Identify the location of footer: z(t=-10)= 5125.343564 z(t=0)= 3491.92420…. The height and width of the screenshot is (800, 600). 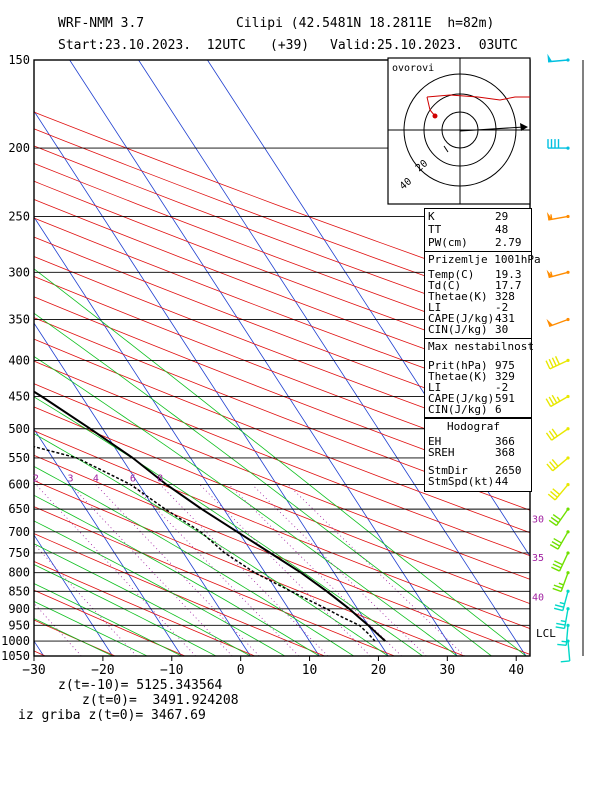
(300, 702).